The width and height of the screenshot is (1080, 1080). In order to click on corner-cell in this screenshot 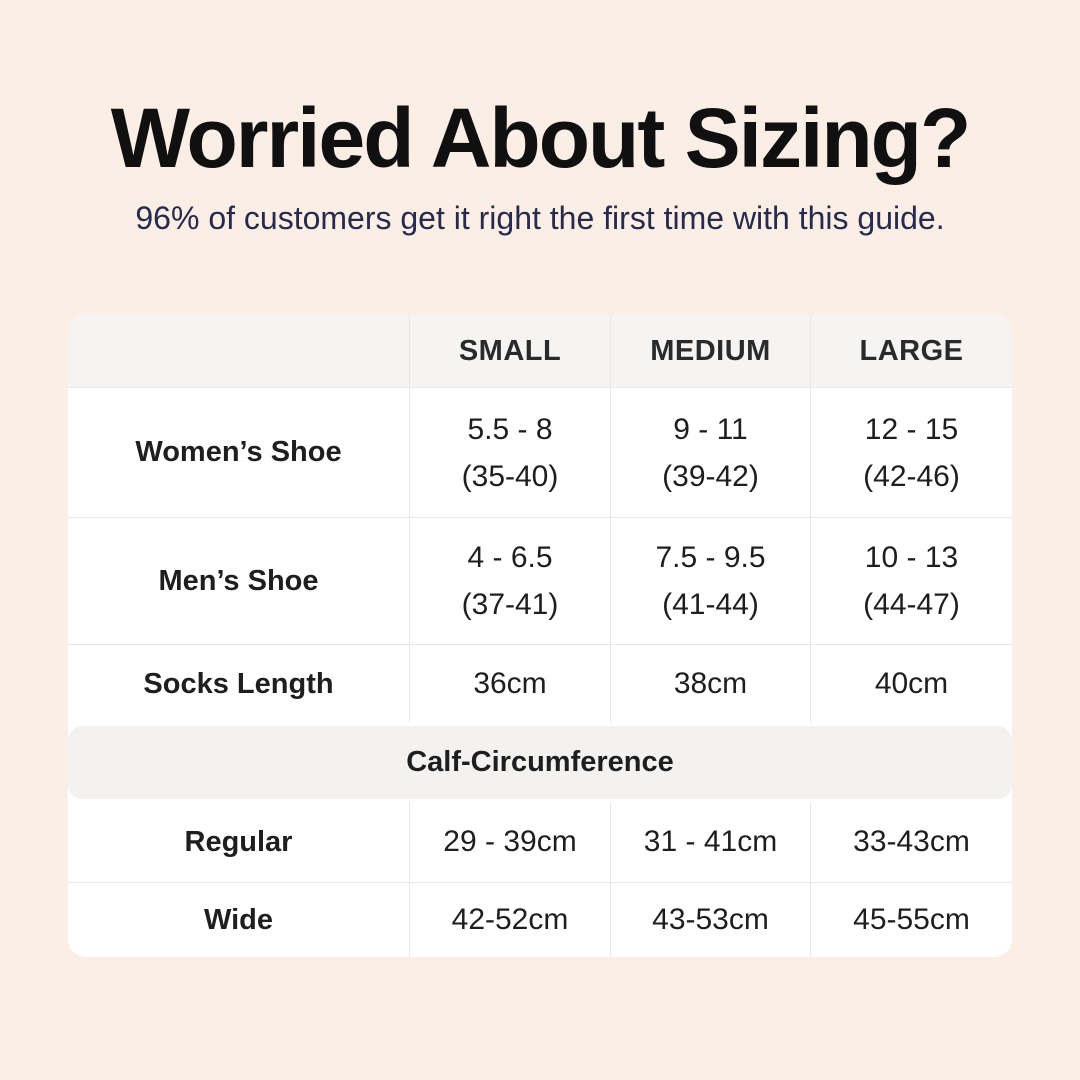, I will do `click(239, 351)`.